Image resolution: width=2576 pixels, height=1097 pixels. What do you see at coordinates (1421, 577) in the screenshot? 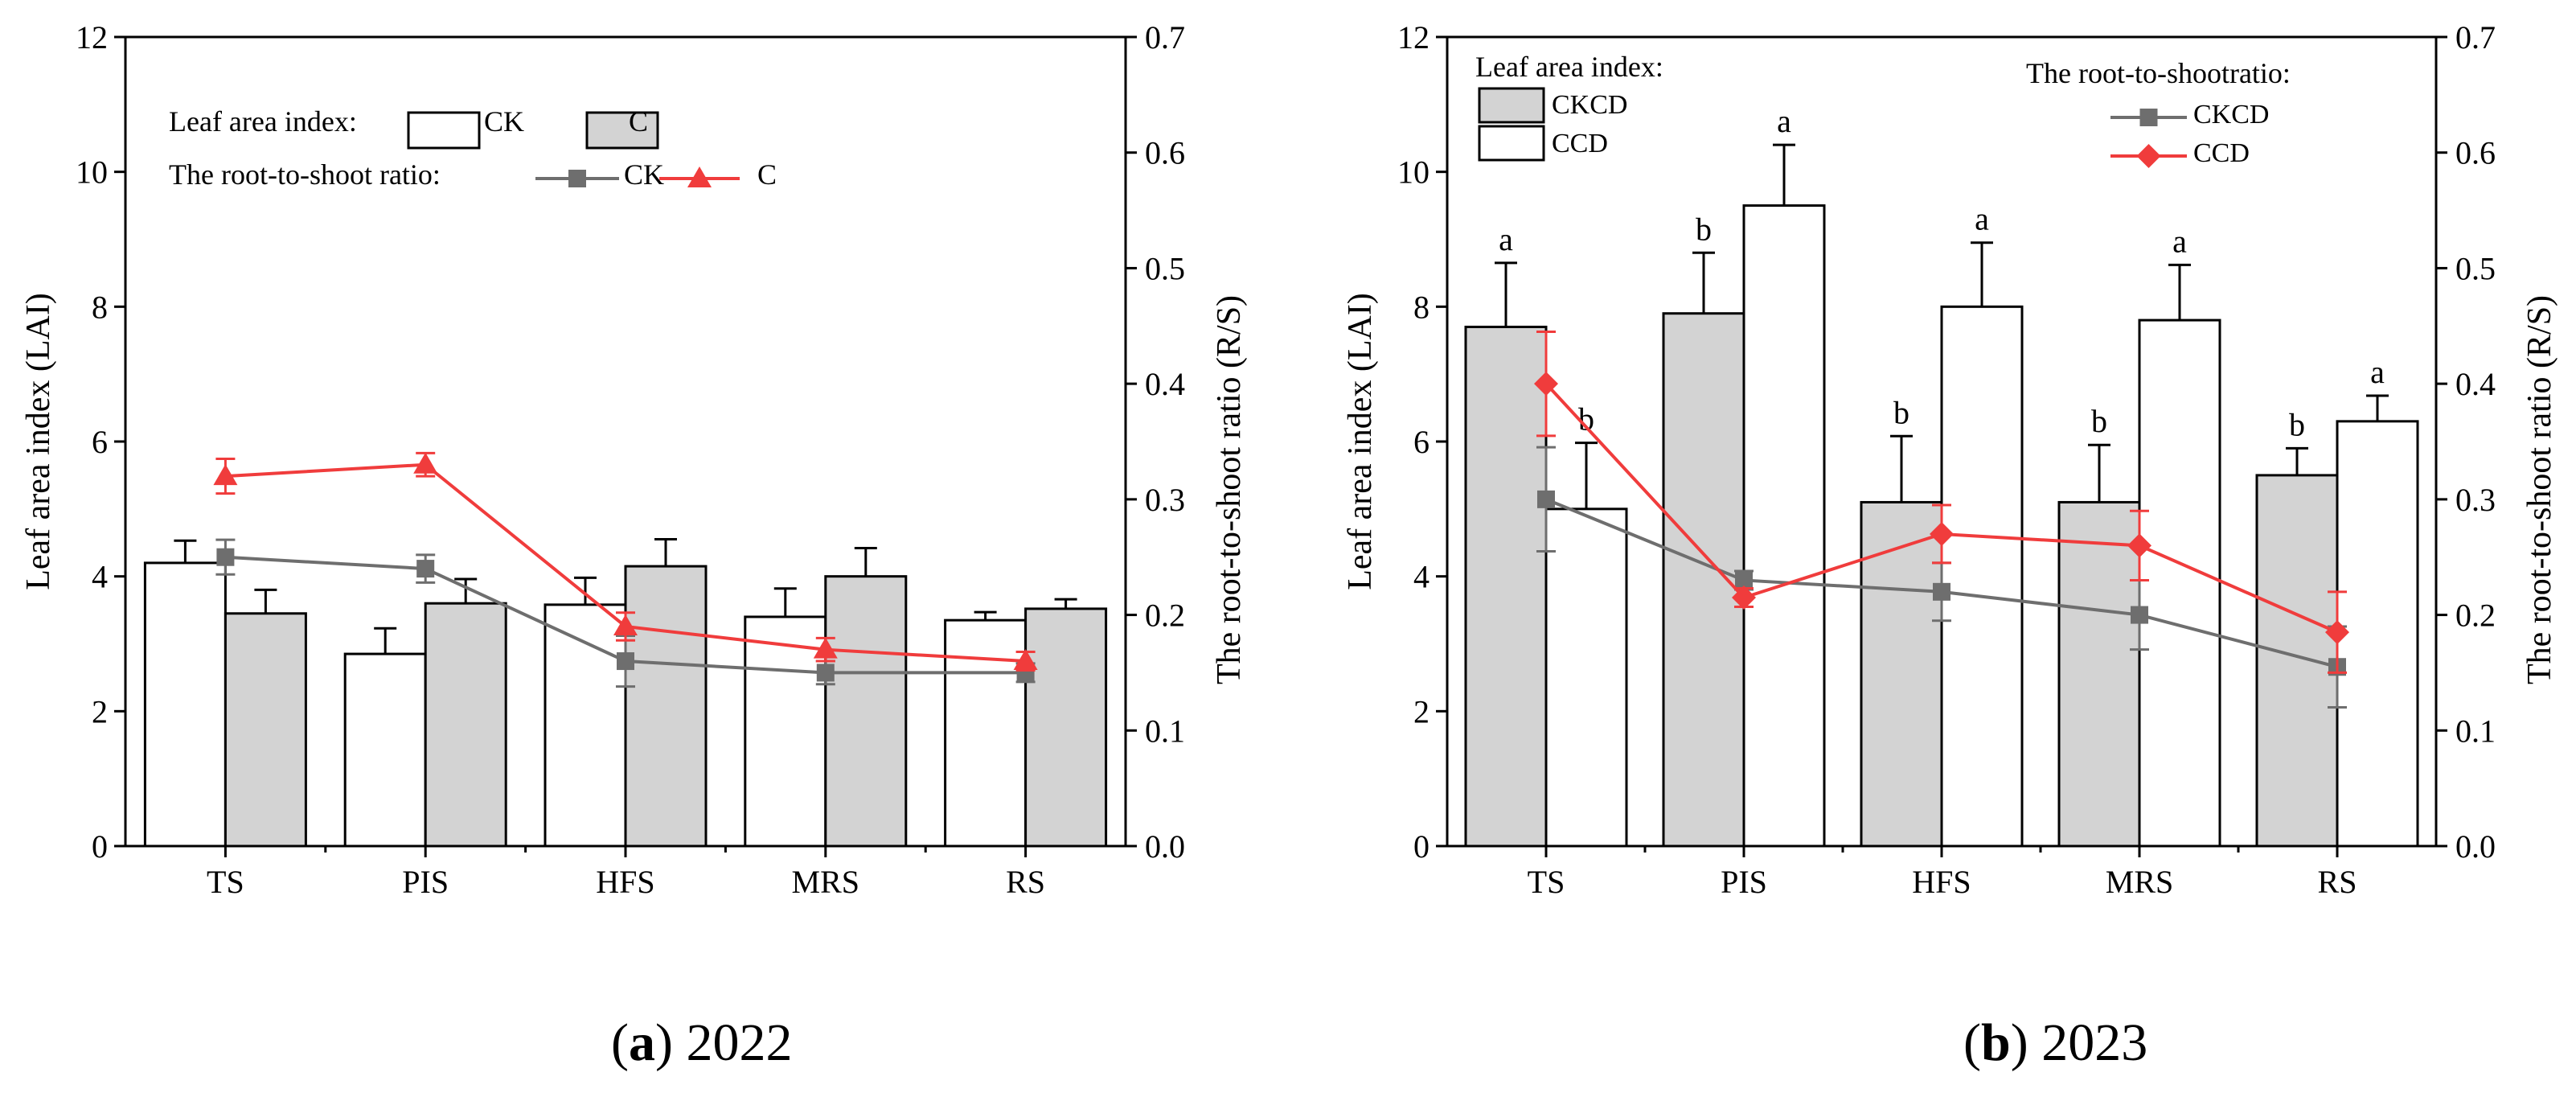
I see `y-tick-label: 4` at bounding box center [1421, 577].